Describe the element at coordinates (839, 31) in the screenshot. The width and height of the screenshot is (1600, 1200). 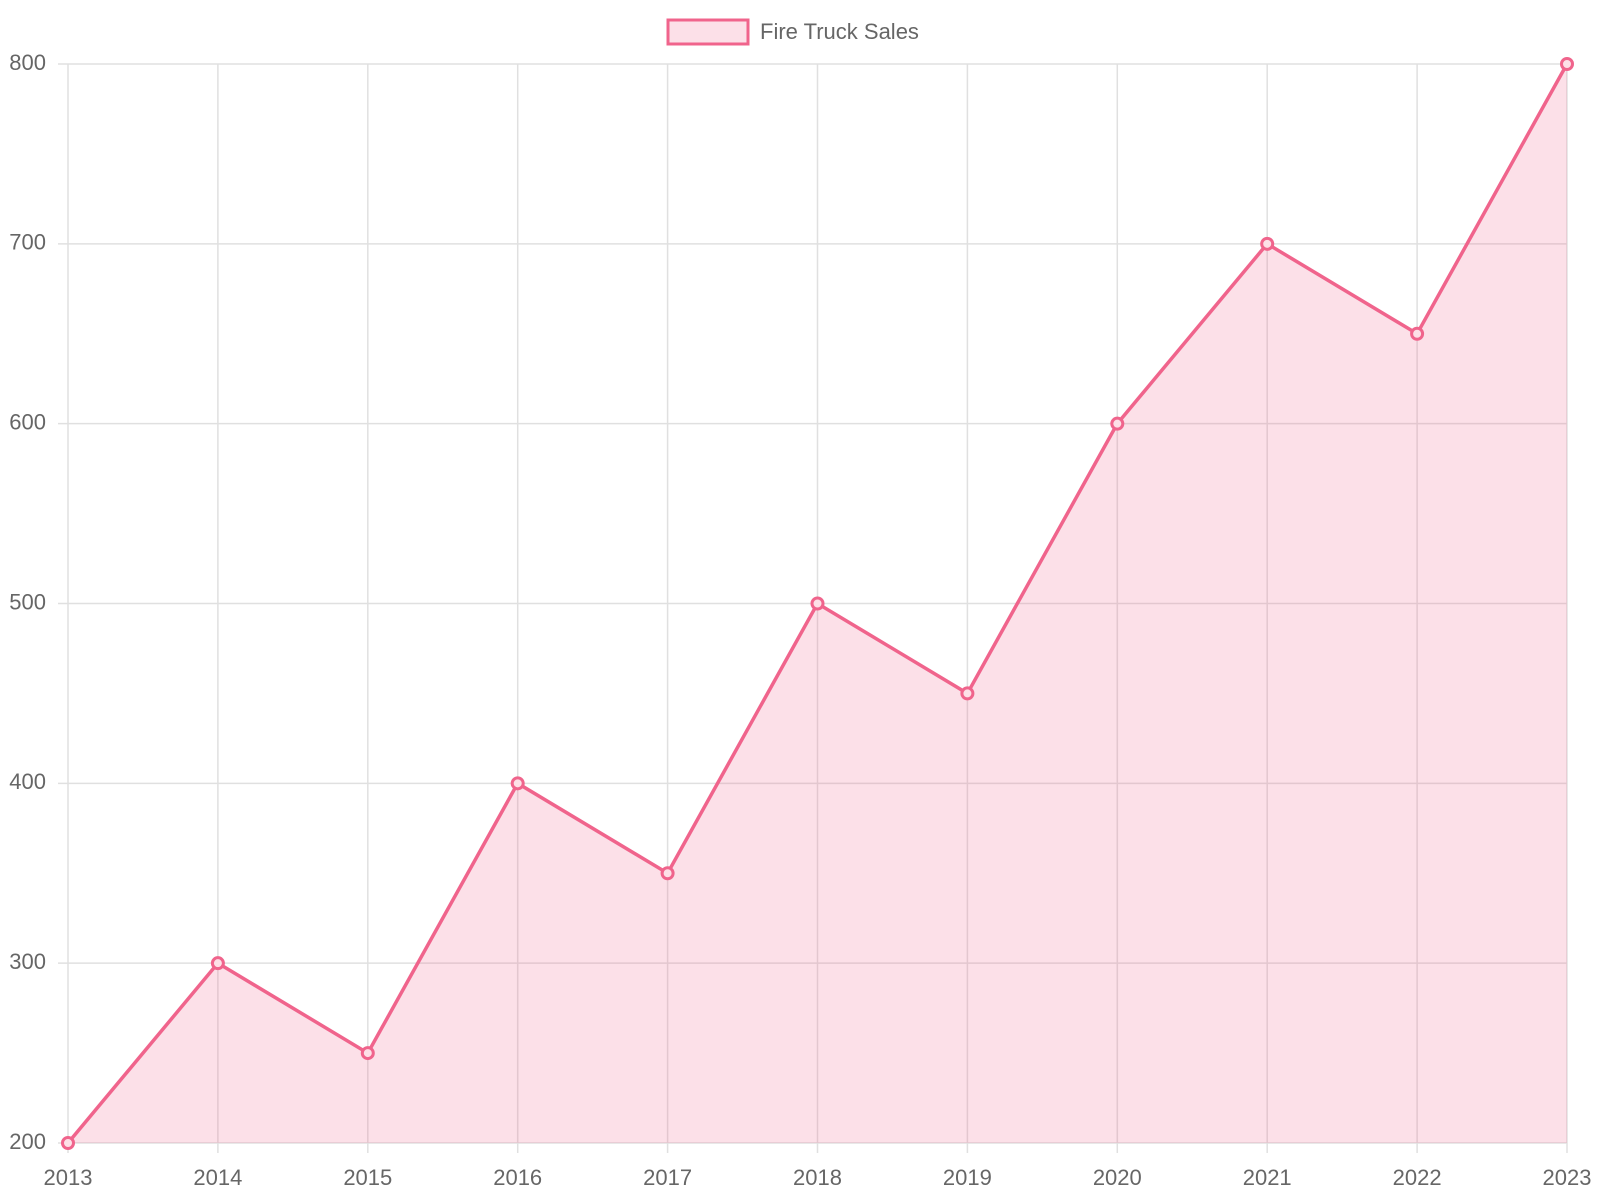
I see `legend-label: Fire Truck Sales` at that location.